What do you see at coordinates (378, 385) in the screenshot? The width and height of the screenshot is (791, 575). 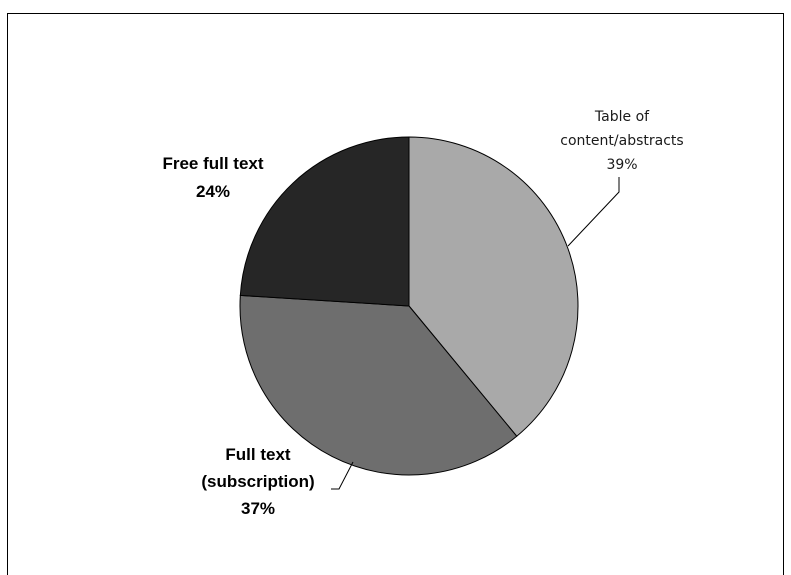 I see `slice-full-text-subscription` at bounding box center [378, 385].